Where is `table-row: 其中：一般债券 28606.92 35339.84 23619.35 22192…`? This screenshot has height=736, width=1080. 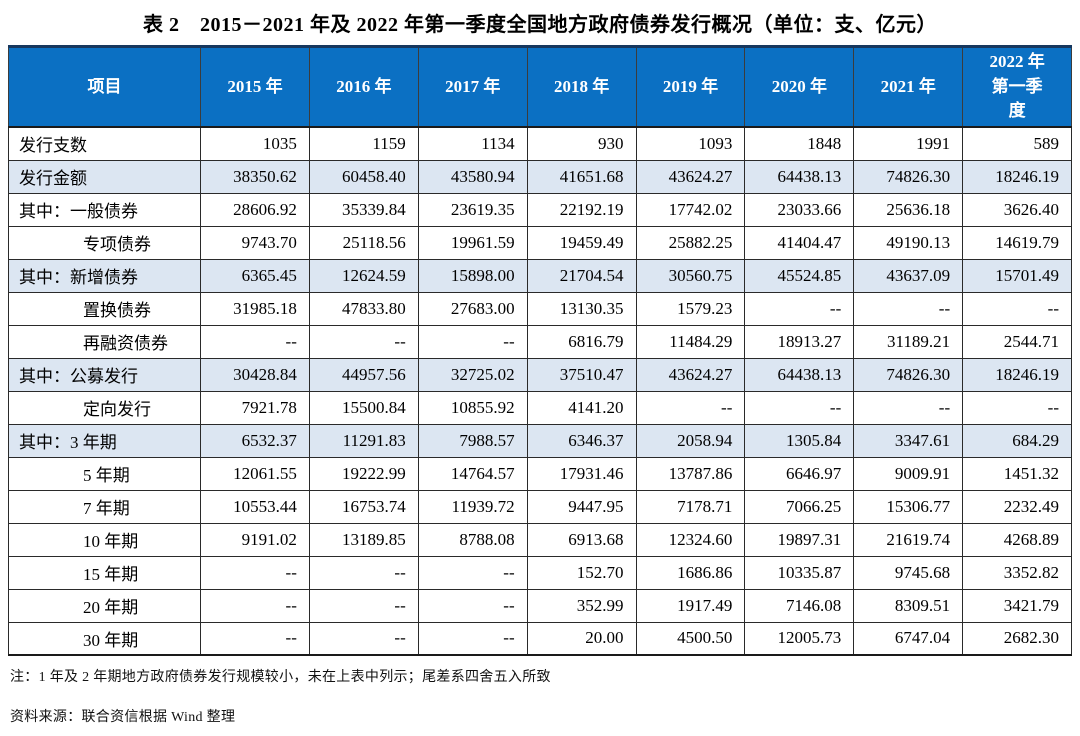
table-row: 其中：一般债券 28606.92 35339.84 23619.35 22192… is located at coordinates (540, 209).